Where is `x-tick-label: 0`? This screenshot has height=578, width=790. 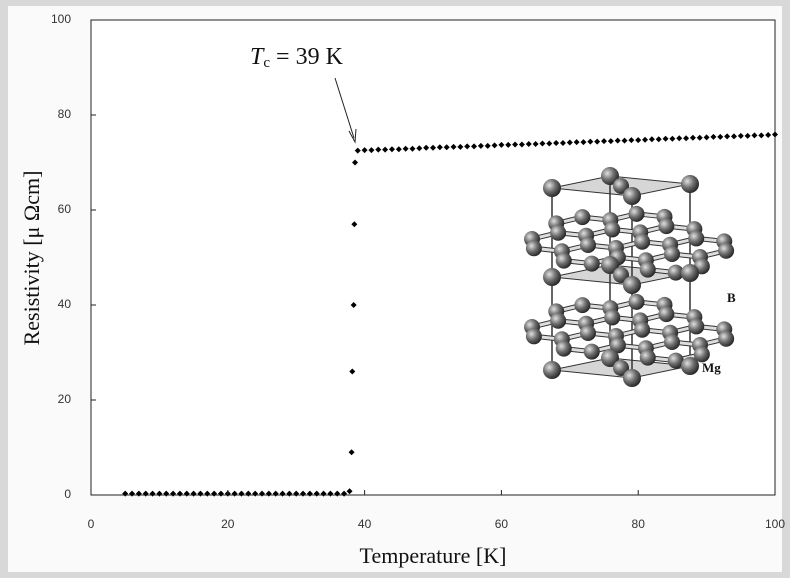 x-tick-label: 0 is located at coordinates (91, 524).